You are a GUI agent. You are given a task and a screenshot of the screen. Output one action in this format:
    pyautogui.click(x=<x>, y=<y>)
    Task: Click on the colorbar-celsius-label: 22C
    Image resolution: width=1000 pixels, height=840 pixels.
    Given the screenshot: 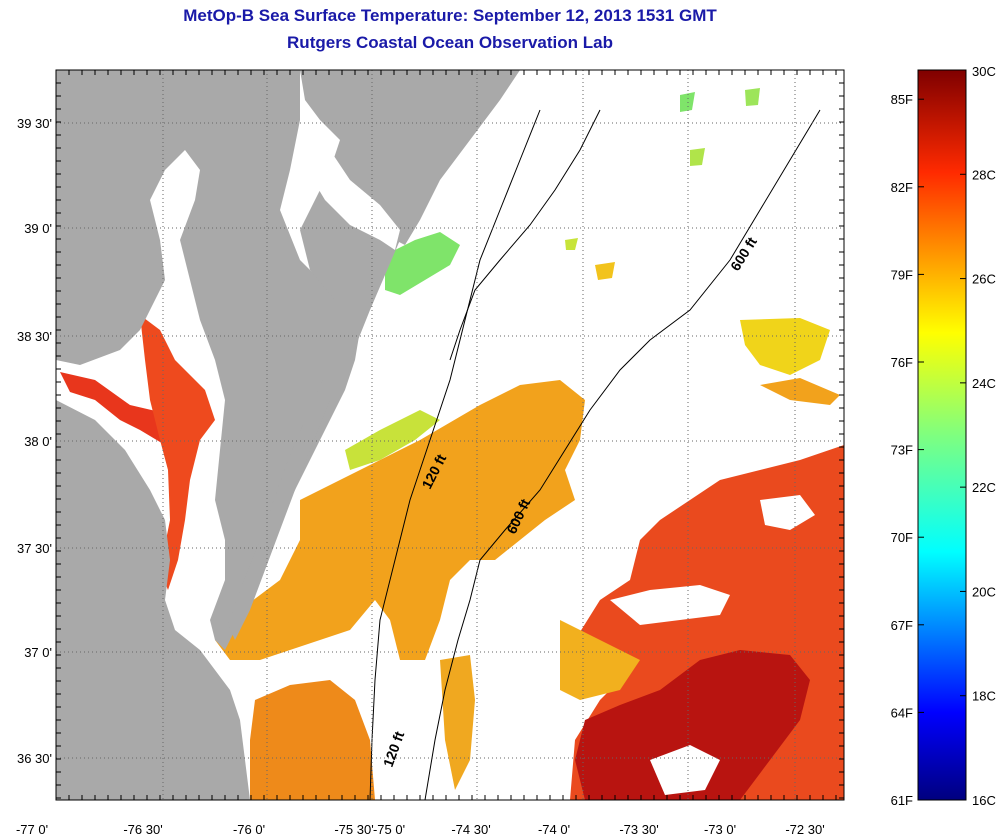 What is the action you would take?
    pyautogui.click(x=984, y=487)
    